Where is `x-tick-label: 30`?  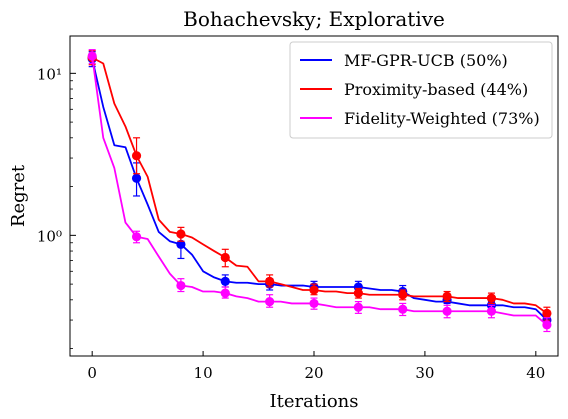
x-tick-label: 30 is located at coordinates (424, 373).